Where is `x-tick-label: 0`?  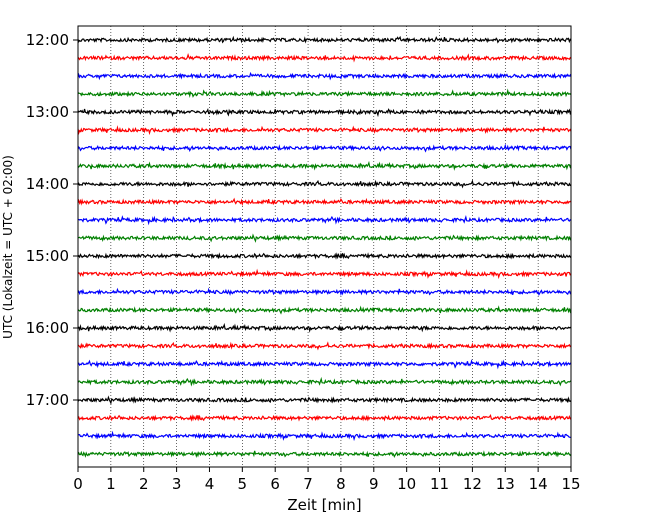
x-tick-label: 0 is located at coordinates (78, 484).